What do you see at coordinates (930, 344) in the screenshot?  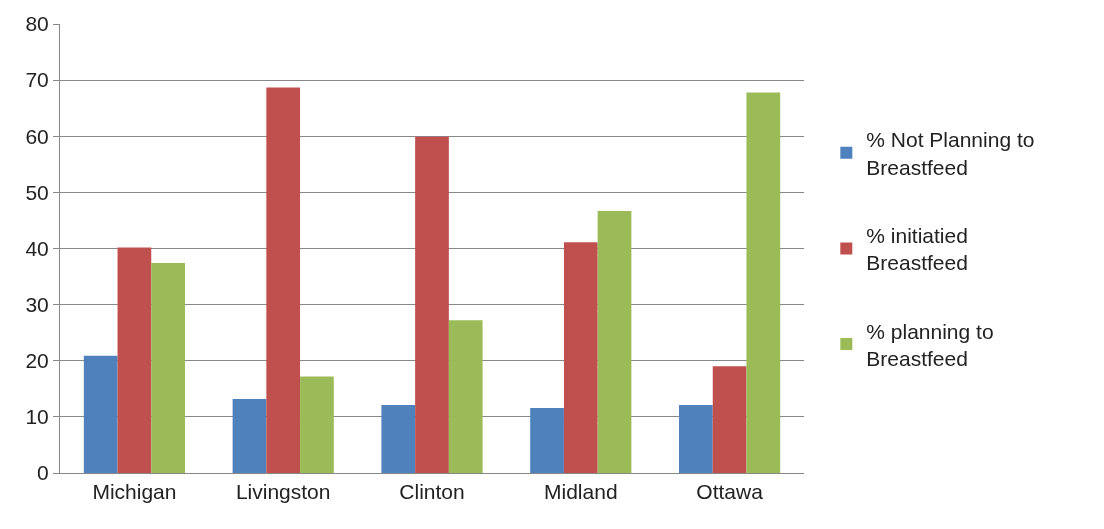 I see `legend-label: % planning to Breastfeed` at bounding box center [930, 344].